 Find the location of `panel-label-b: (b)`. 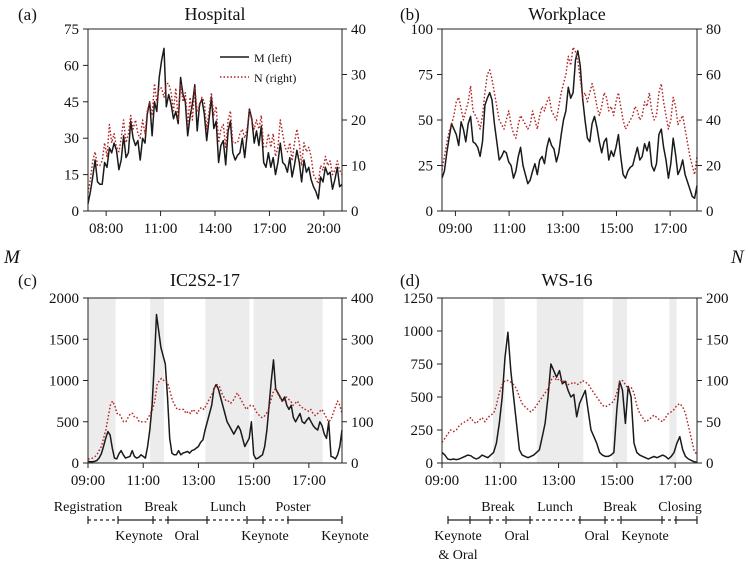

panel-label-b: (b) is located at coordinates (410, 14).